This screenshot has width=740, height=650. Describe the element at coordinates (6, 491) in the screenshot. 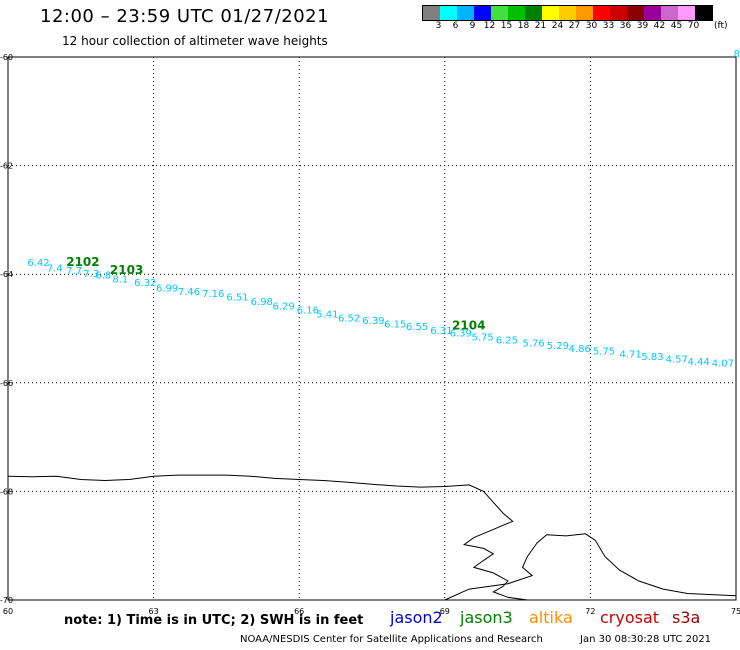

I see `lat-tick-label: -68` at that location.